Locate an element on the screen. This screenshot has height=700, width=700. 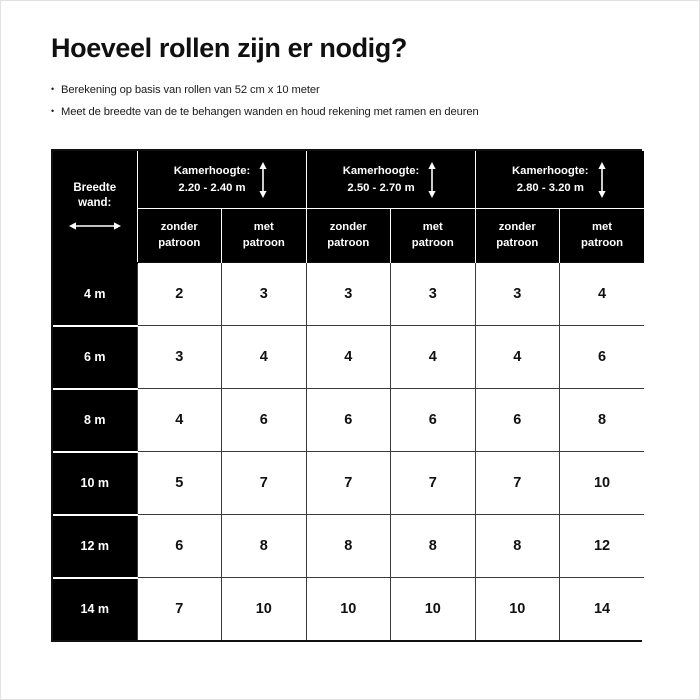
table-row: 4 m 2 3 3 3 3 4 is located at coordinates (349, 293).